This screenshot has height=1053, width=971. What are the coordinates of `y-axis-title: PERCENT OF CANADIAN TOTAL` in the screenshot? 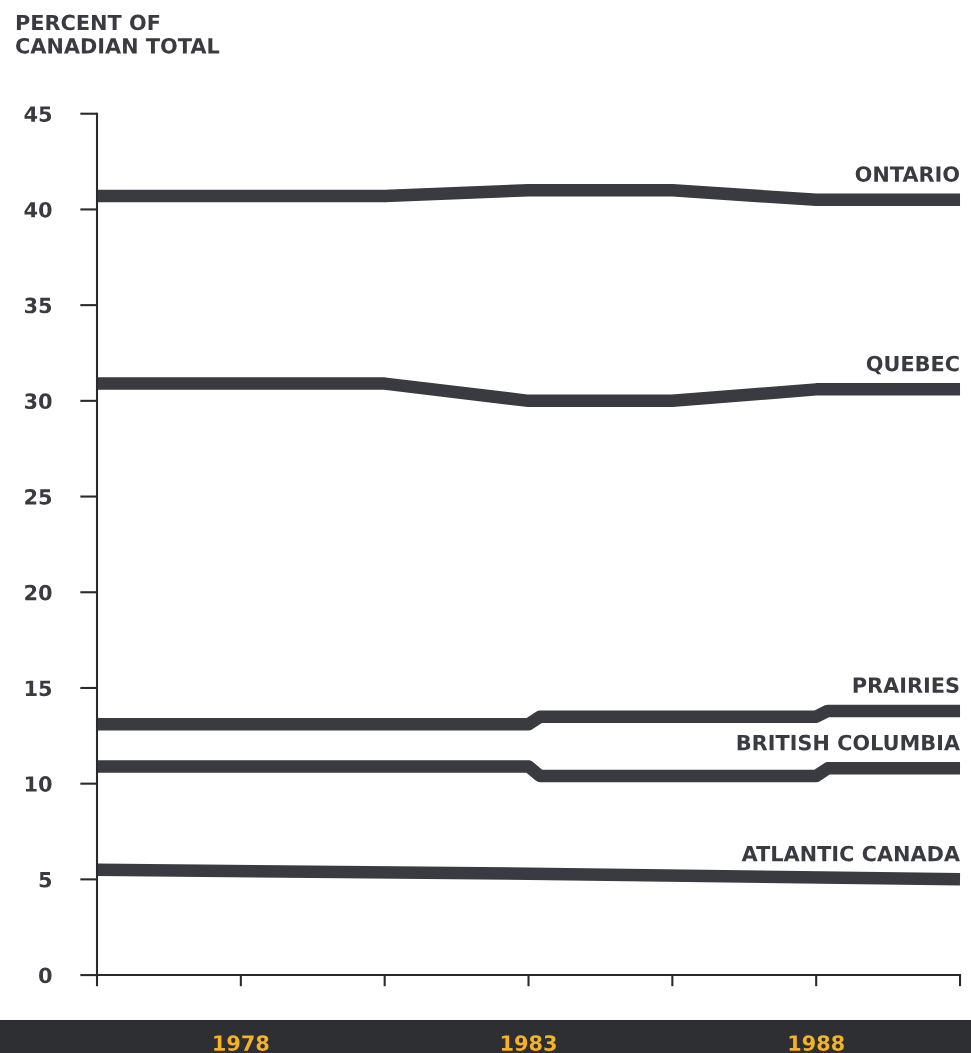 It's located at (118, 34).